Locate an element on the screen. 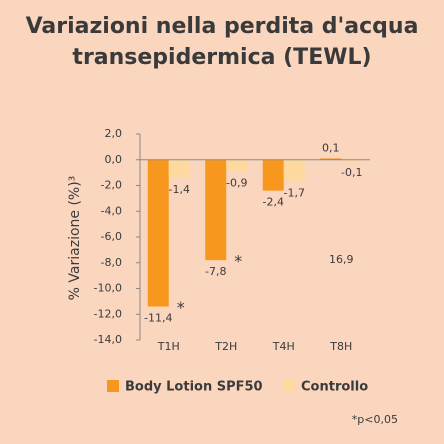 This screenshot has height=444, width=444. legend-label: Controllo is located at coordinates (334, 387).